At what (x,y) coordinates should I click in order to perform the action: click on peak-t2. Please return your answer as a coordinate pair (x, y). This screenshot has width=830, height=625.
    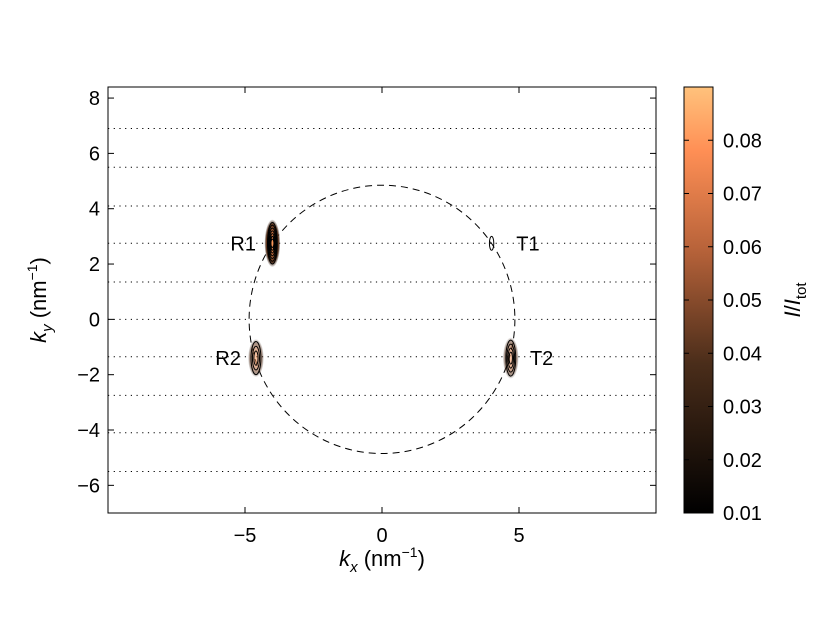
    Looking at the image, I should click on (510, 358).